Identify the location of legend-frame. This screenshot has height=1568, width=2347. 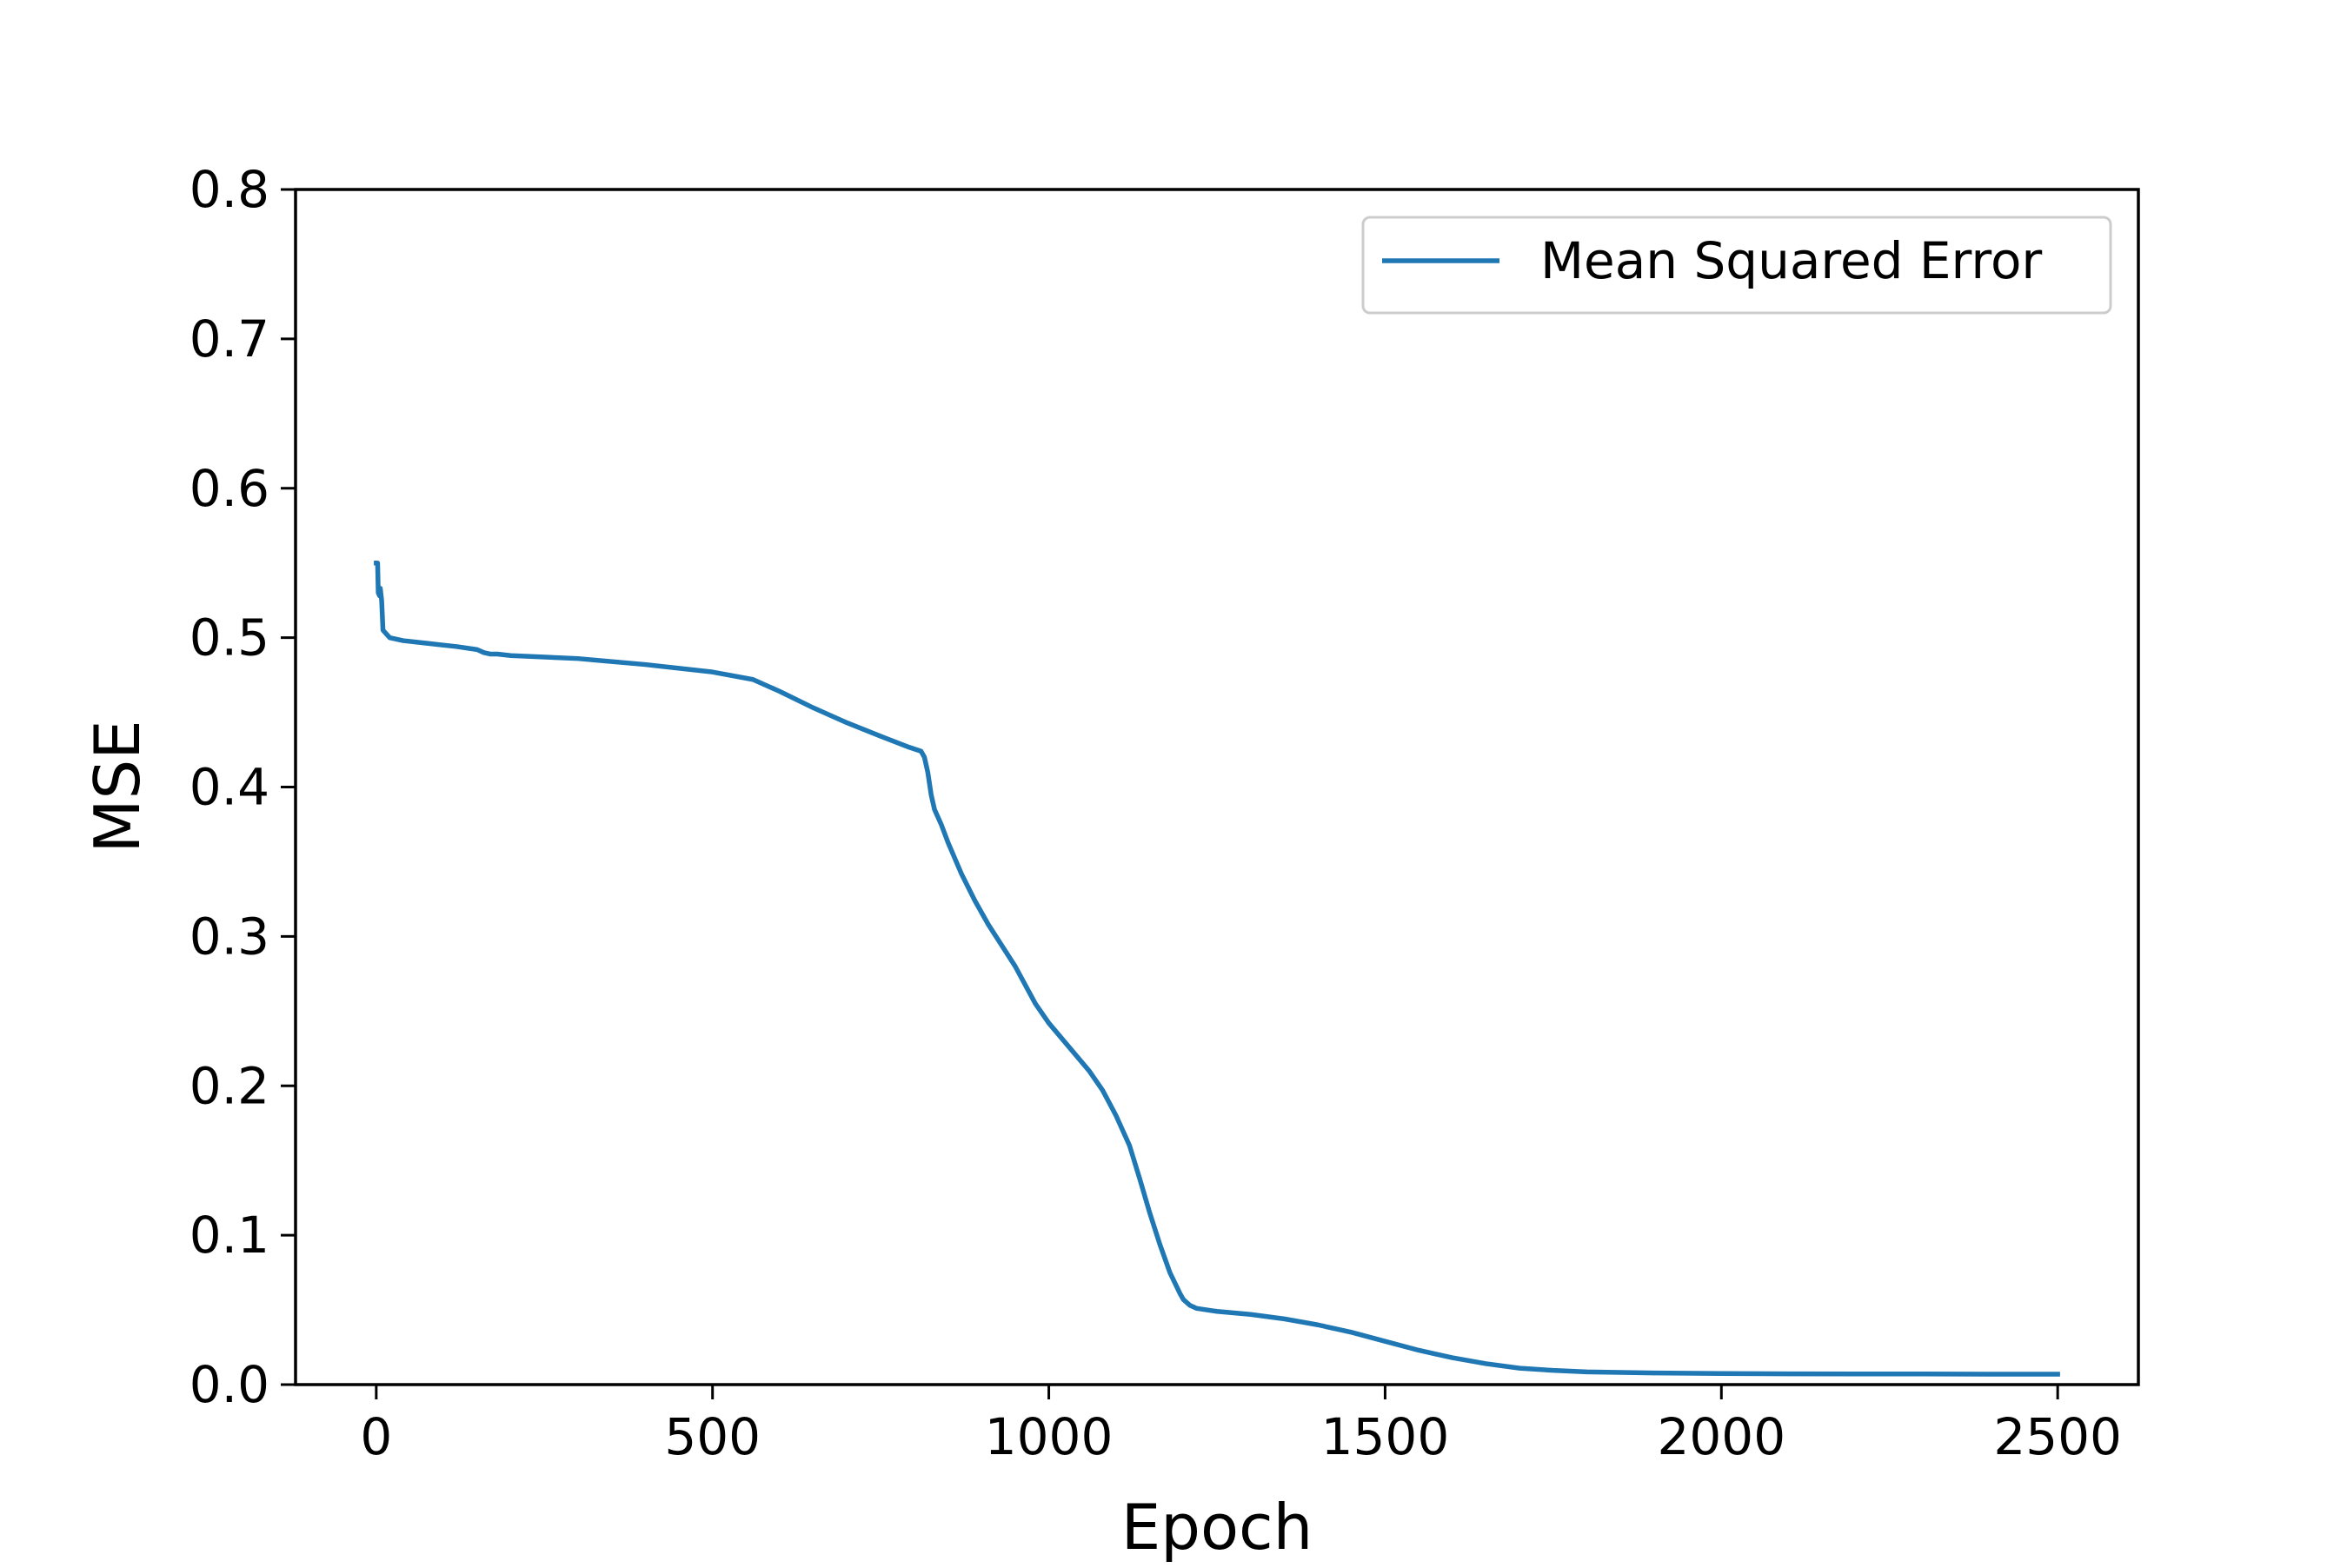
(1737, 265).